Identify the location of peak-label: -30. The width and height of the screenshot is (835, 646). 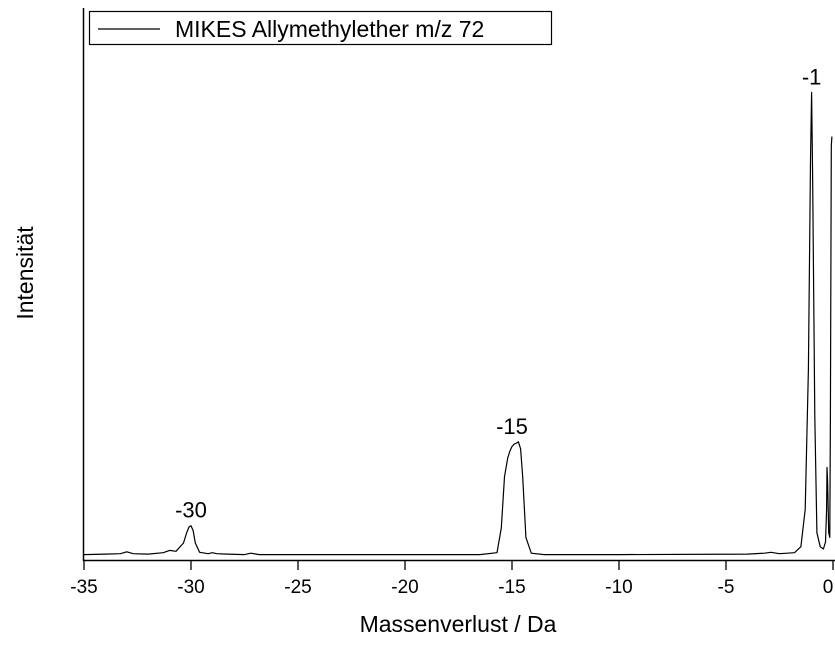
(191, 510).